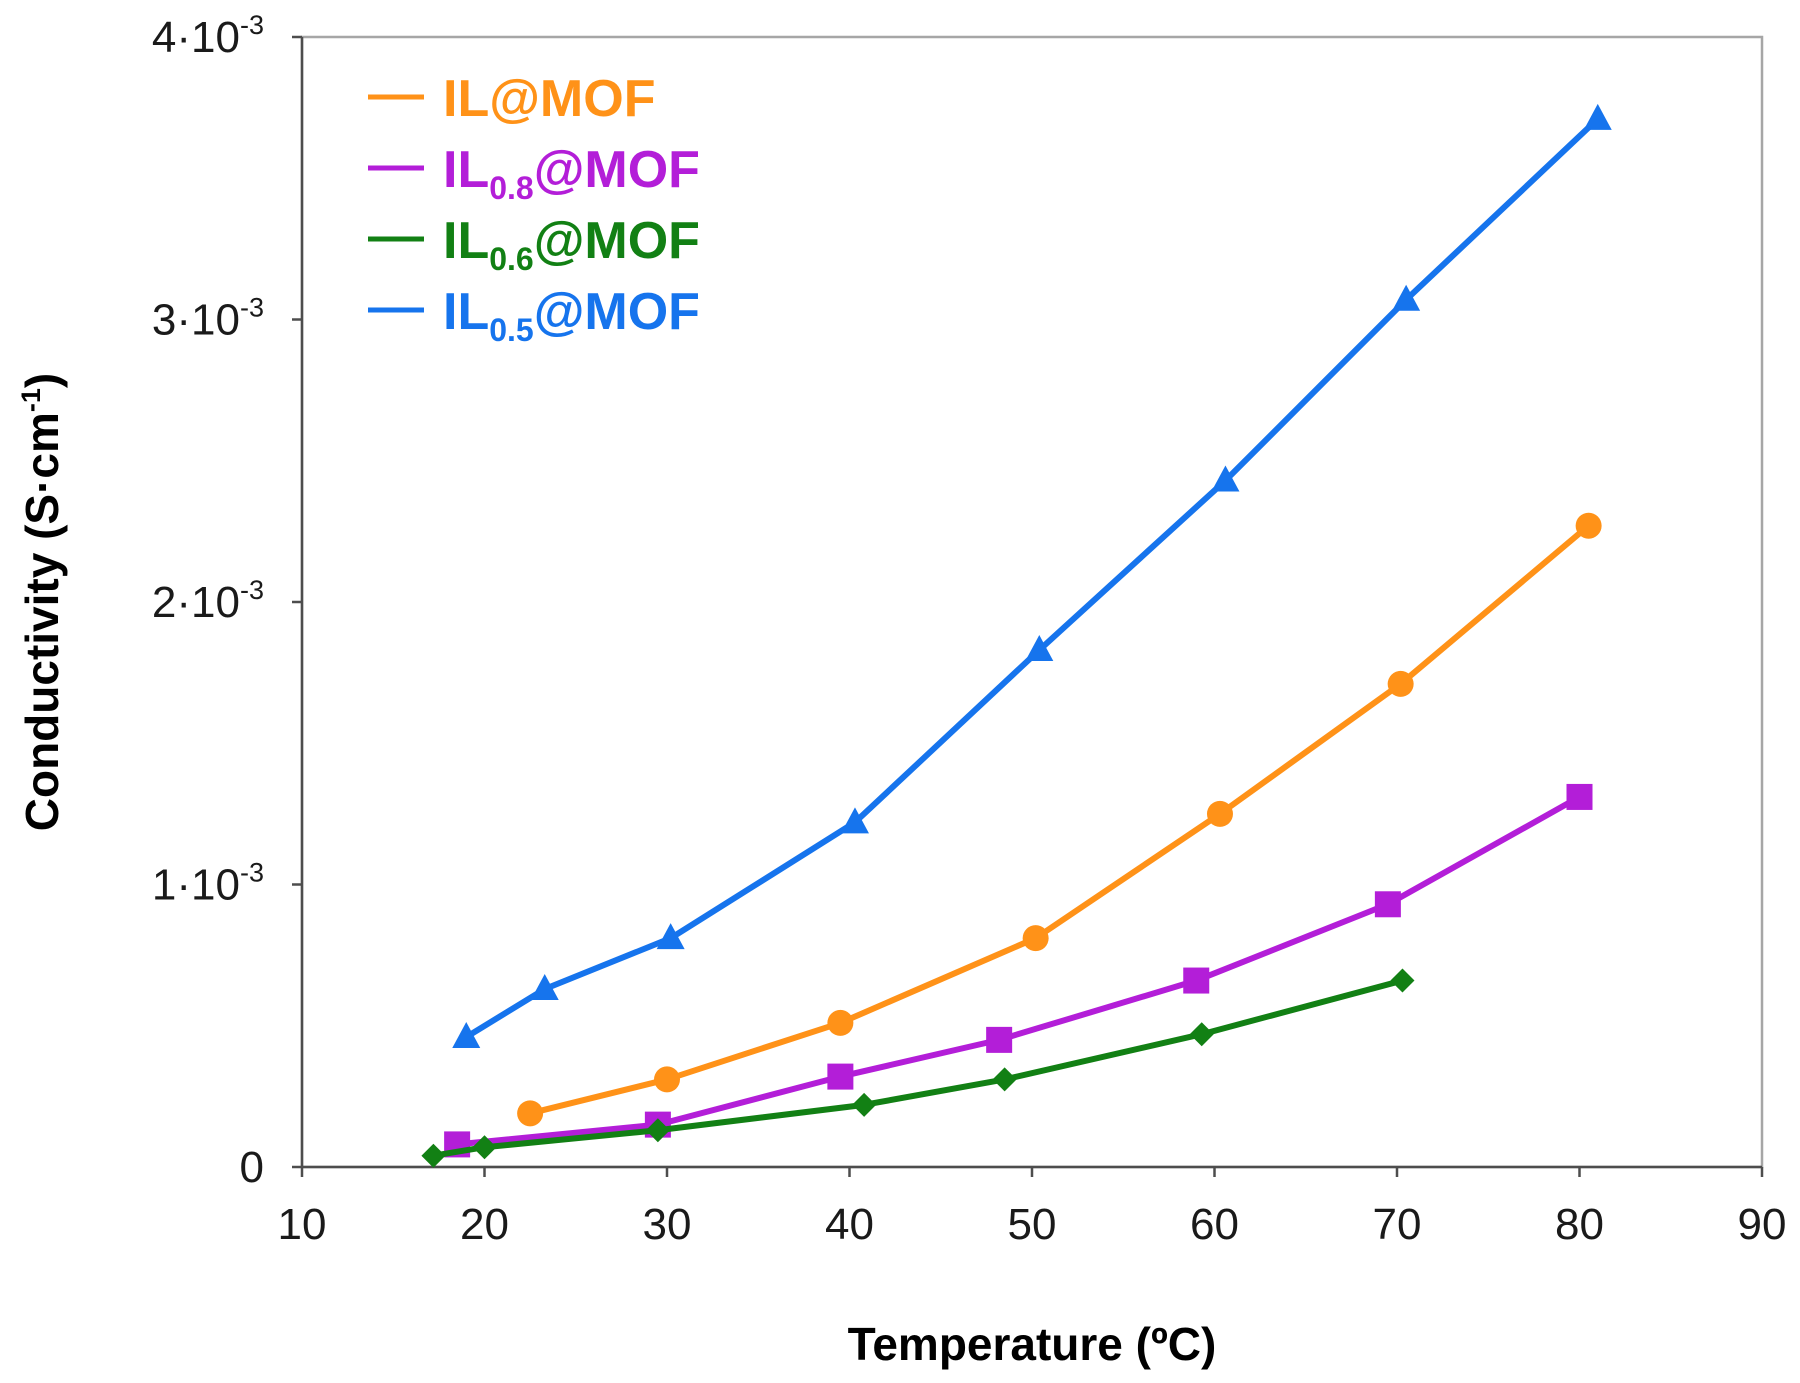  I want to click on legend-label: IL0.6@MOF, so click(571, 244).